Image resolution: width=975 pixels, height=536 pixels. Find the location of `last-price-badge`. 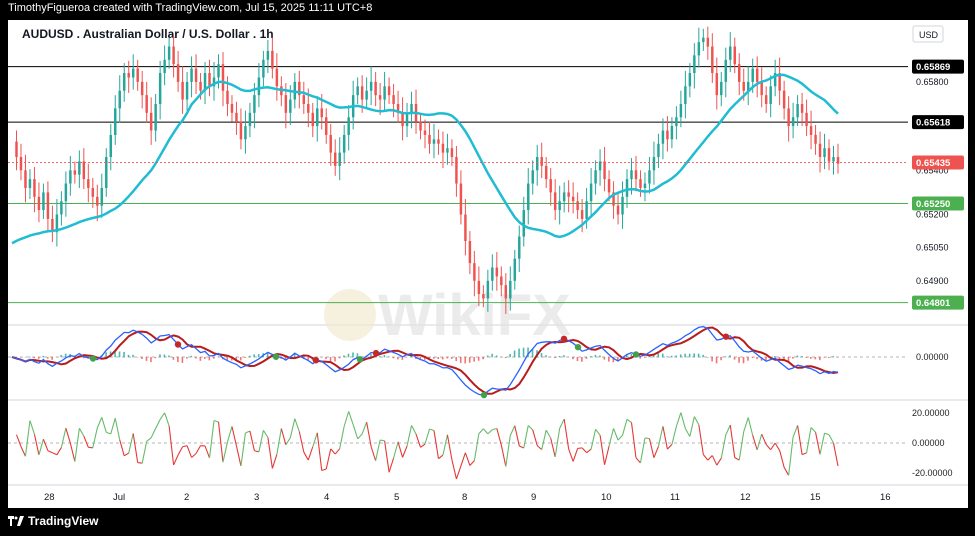

last-price-badge is located at coordinates (938, 162).